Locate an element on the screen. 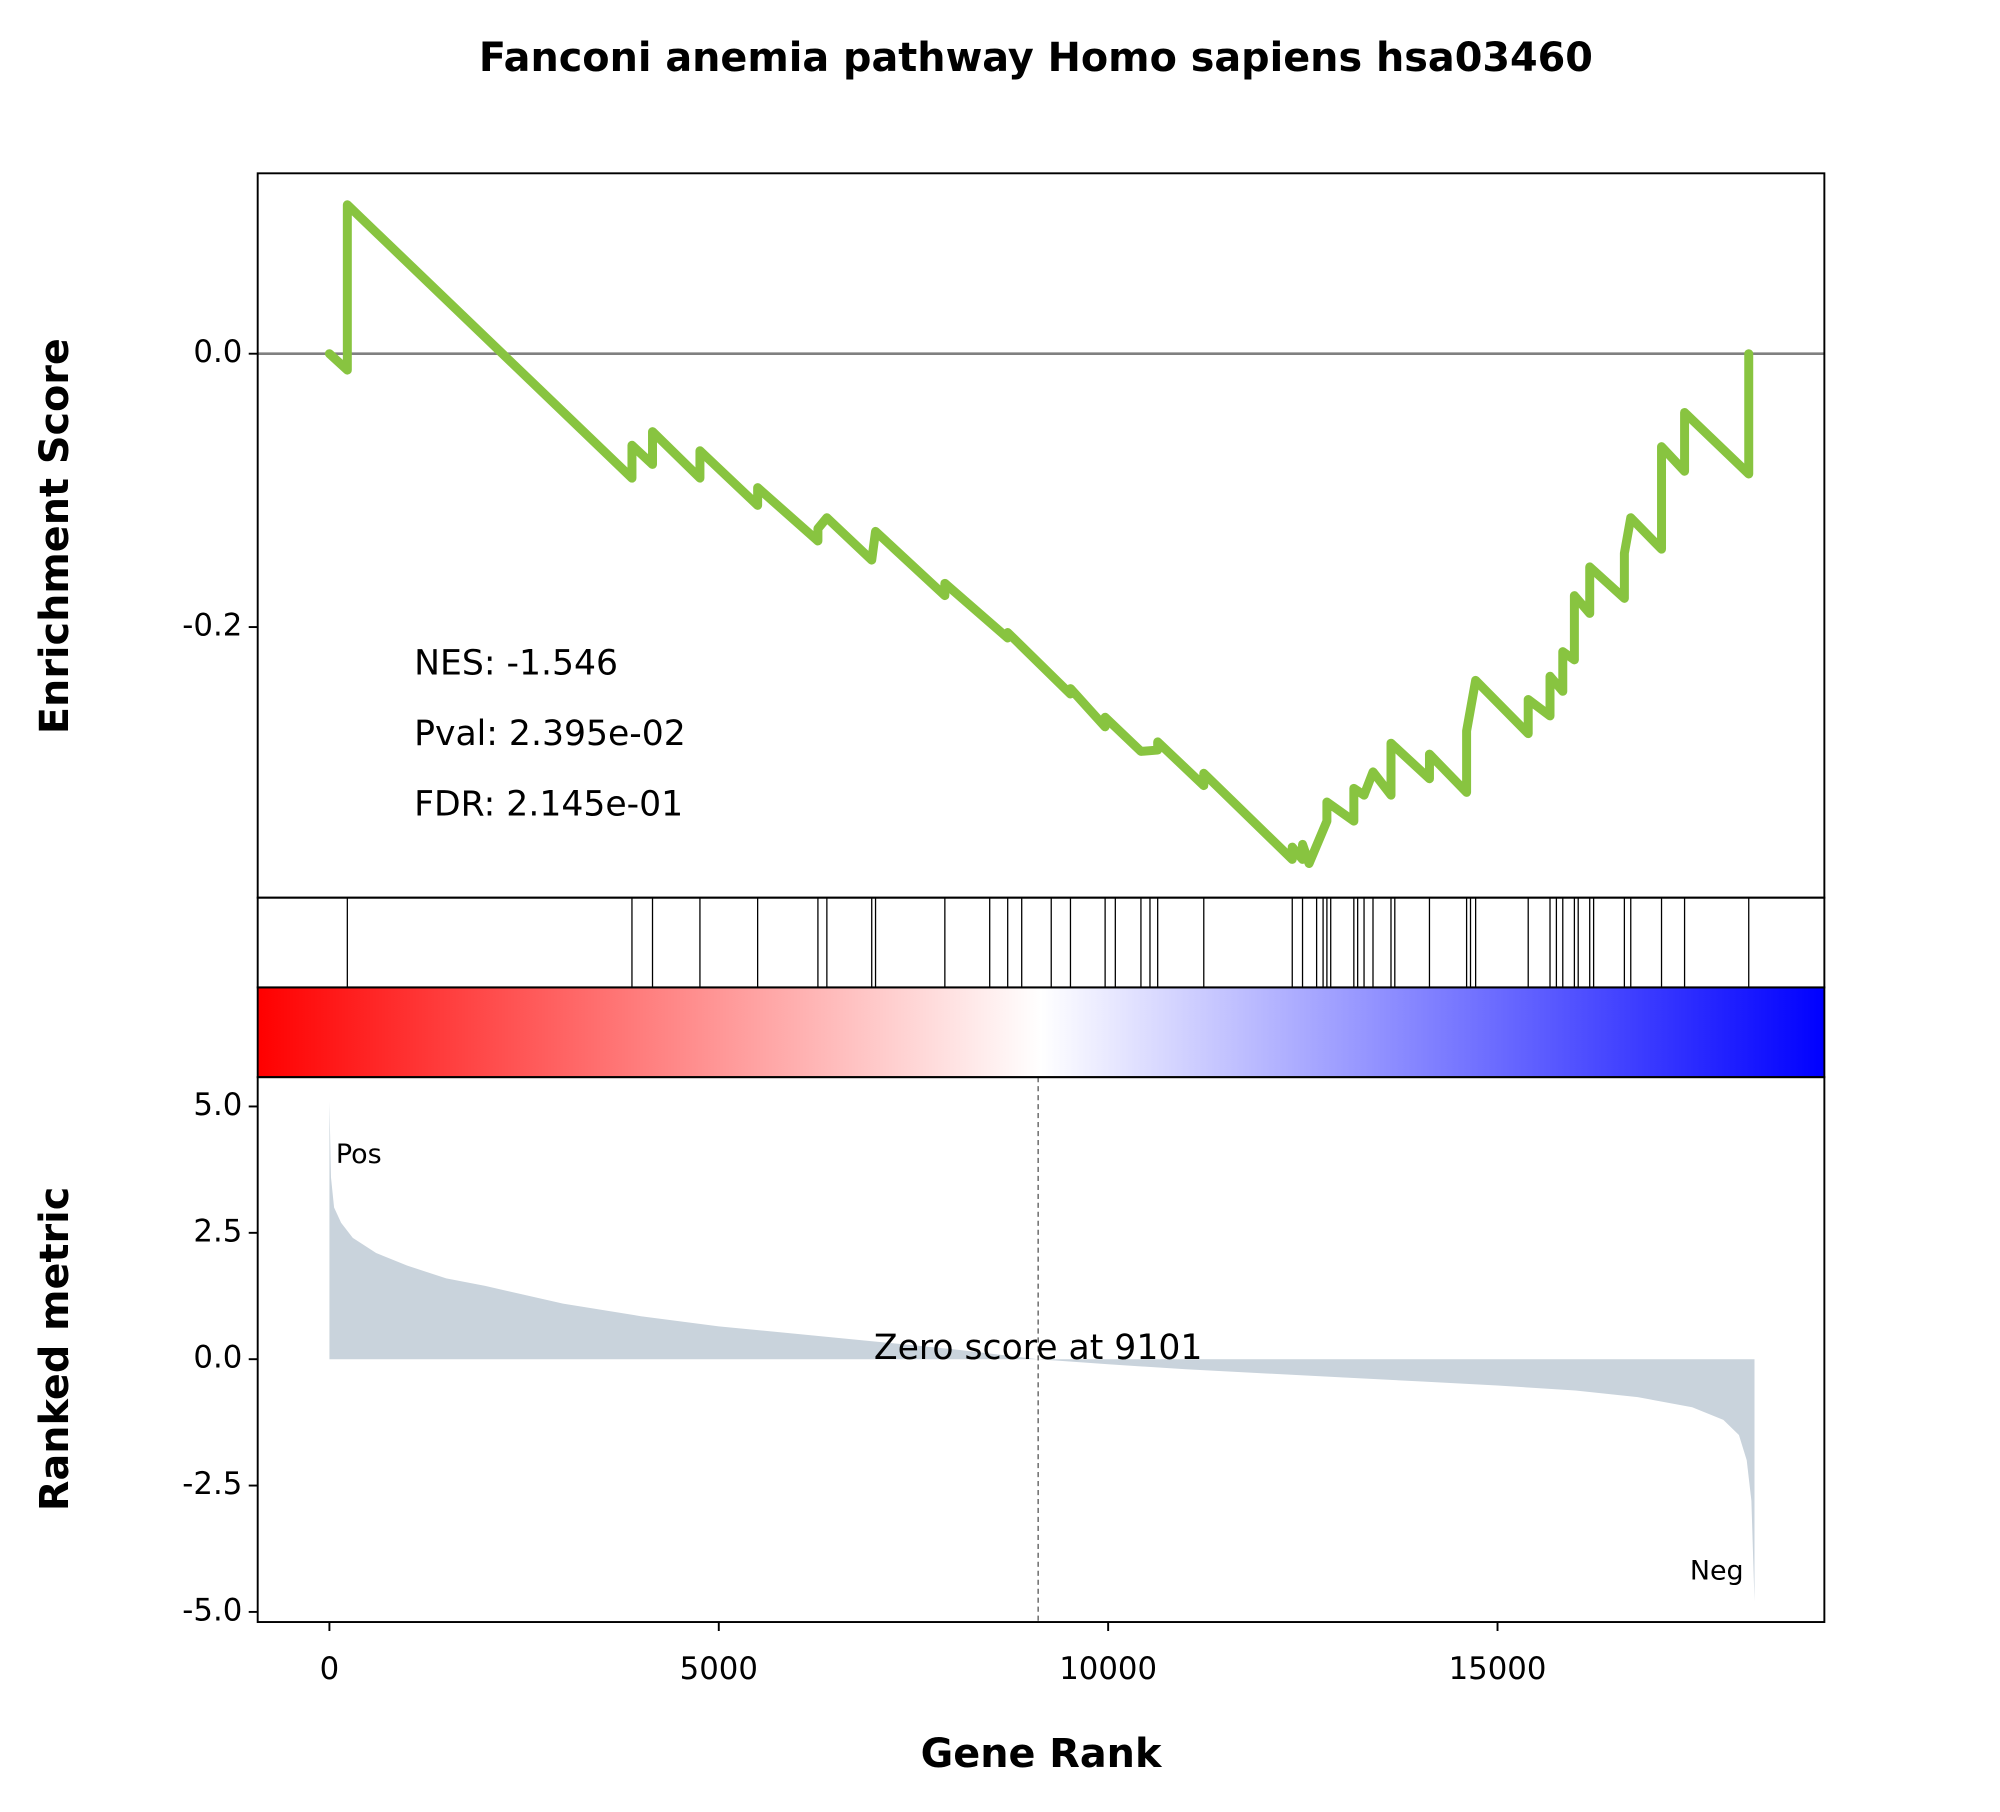  x-tick-label: 15000 is located at coordinates (1498, 1669).